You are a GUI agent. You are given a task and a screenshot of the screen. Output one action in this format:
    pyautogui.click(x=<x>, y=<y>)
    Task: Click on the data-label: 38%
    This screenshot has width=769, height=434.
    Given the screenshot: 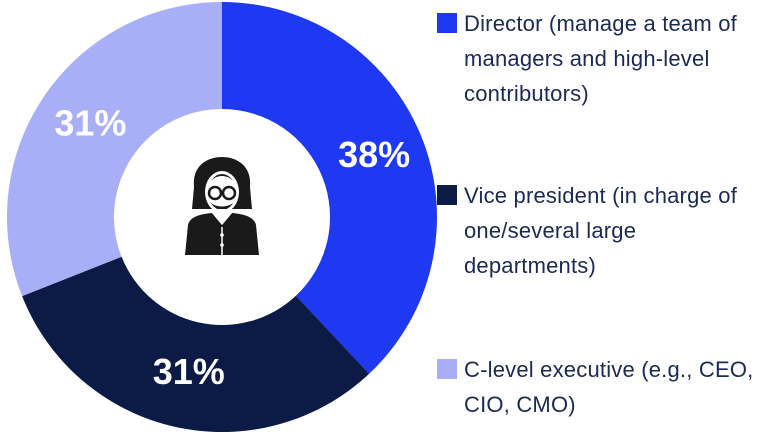 What is the action you would take?
    pyautogui.click(x=374, y=154)
    